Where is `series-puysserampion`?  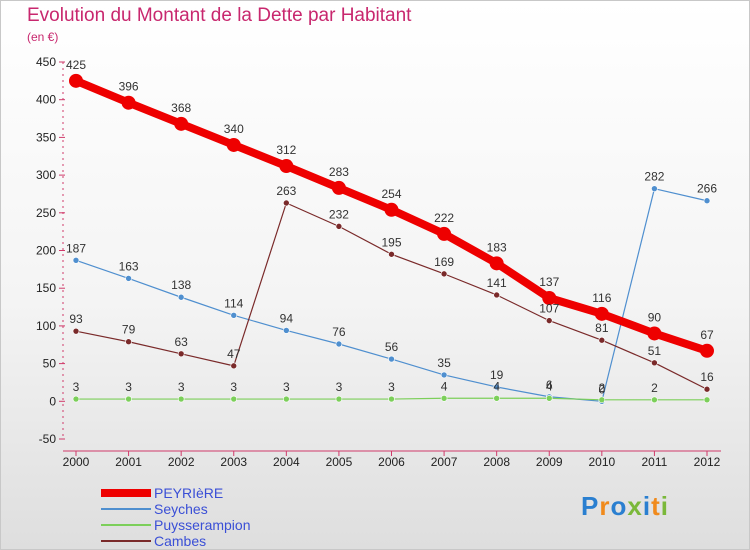
series-puysserampion is located at coordinates (391, 399).